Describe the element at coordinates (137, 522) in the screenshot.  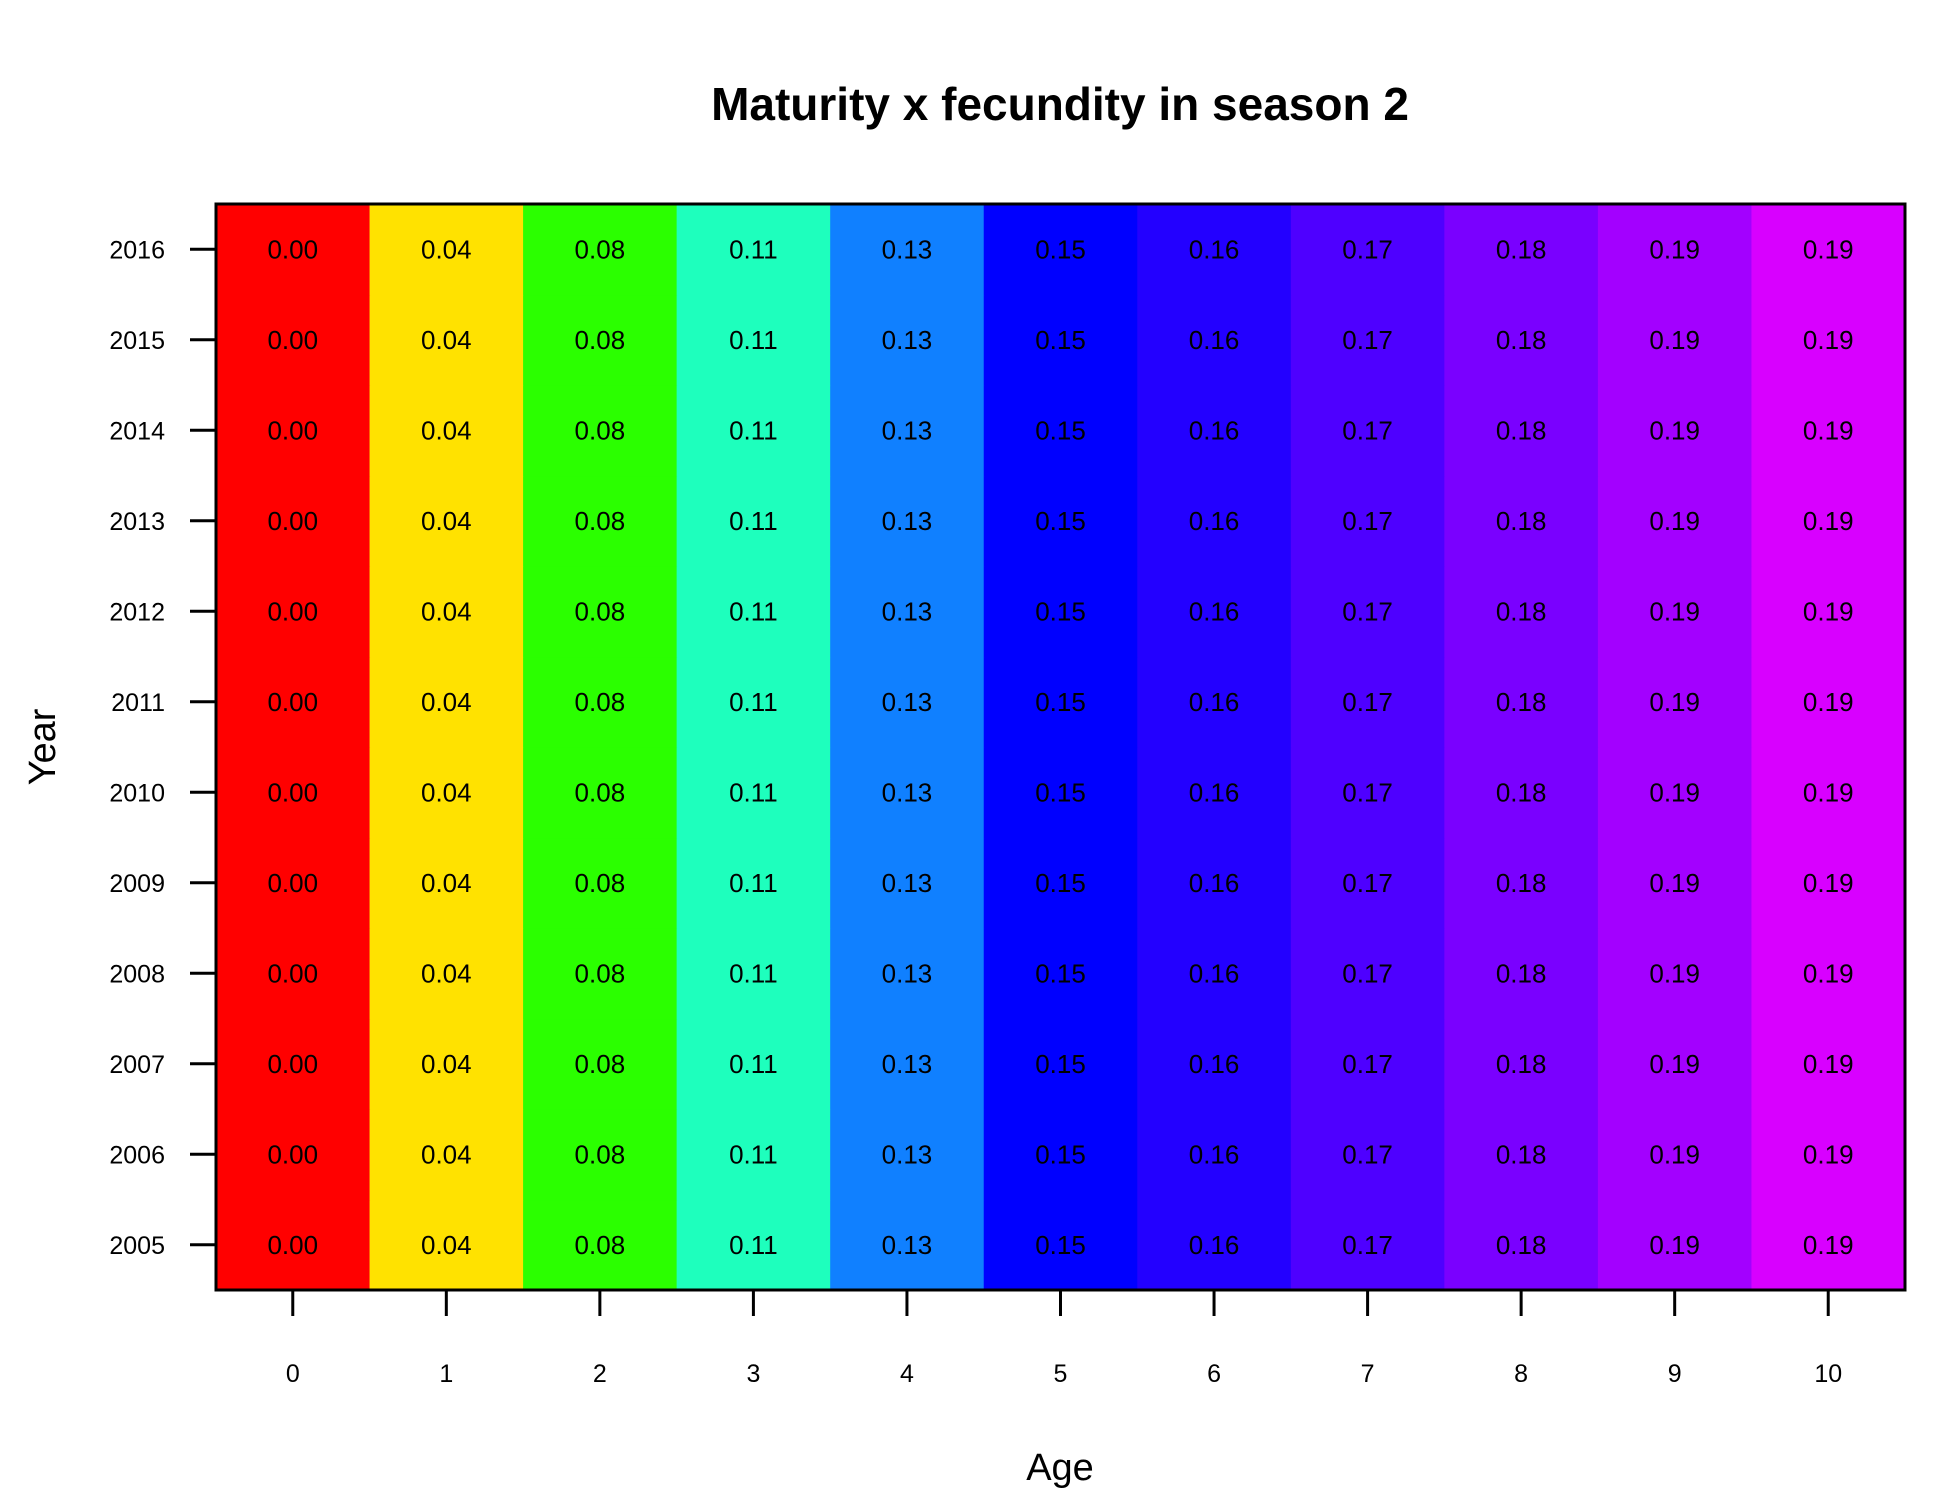
I see `y-tick-label: 2013` at that location.